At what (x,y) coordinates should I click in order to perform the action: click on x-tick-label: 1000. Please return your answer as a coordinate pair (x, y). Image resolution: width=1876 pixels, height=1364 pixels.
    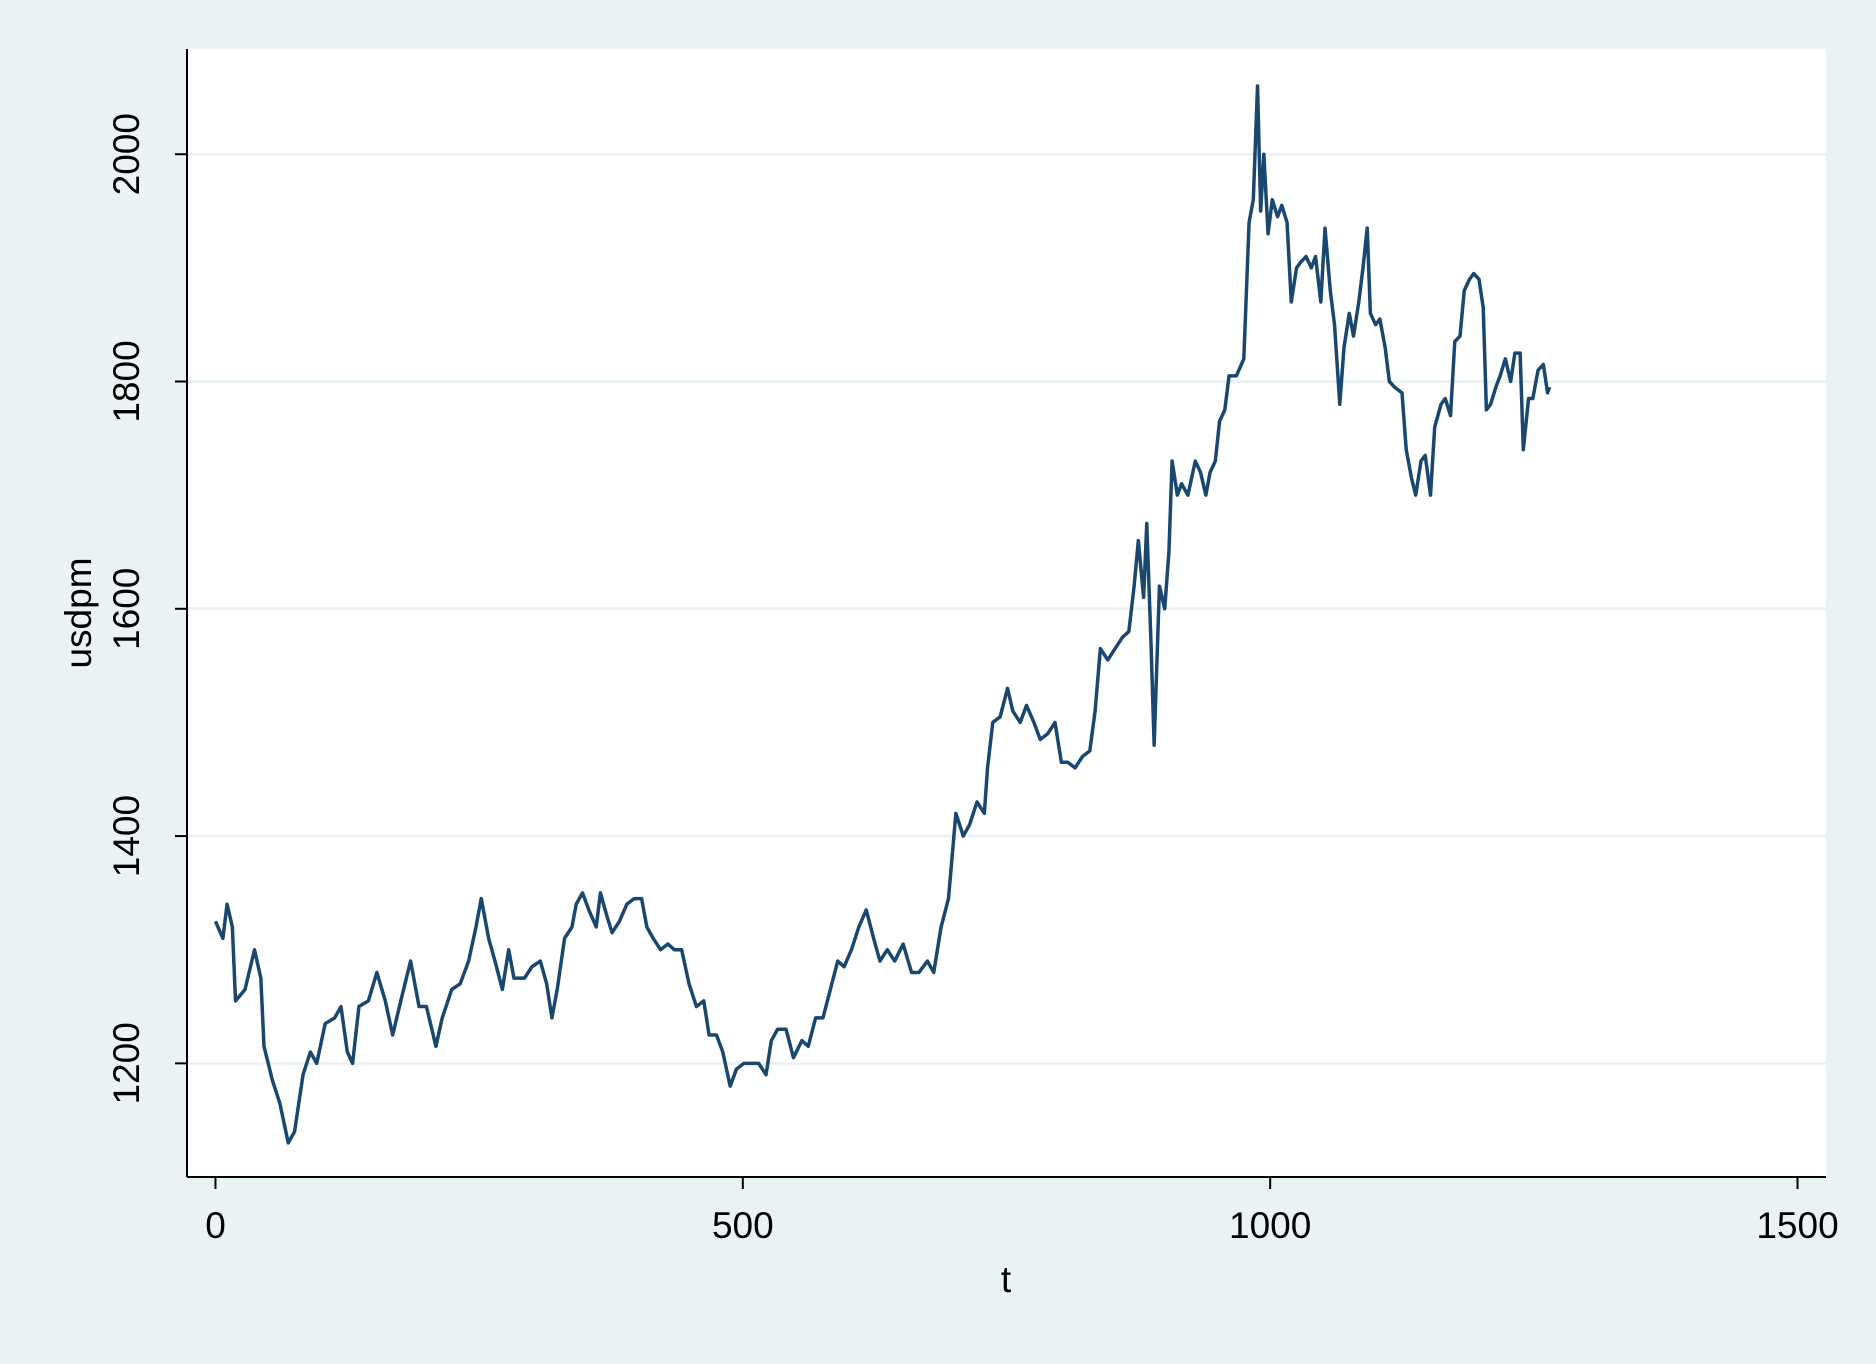
    Looking at the image, I should click on (1270, 1225).